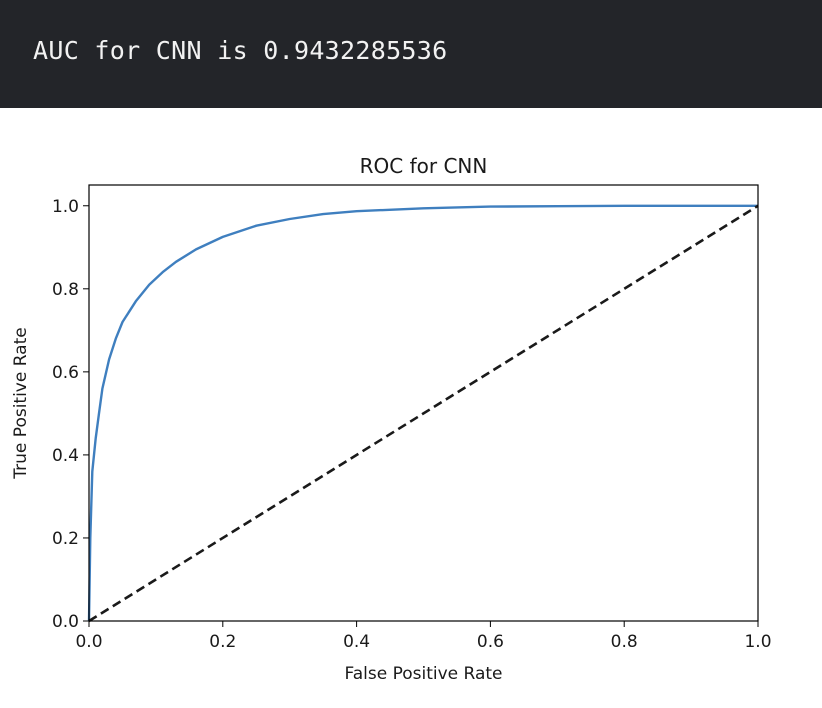 Image resolution: width=822 pixels, height=708 pixels. Describe the element at coordinates (65, 373) in the screenshot. I see `y-tick-label: 0.6` at that location.